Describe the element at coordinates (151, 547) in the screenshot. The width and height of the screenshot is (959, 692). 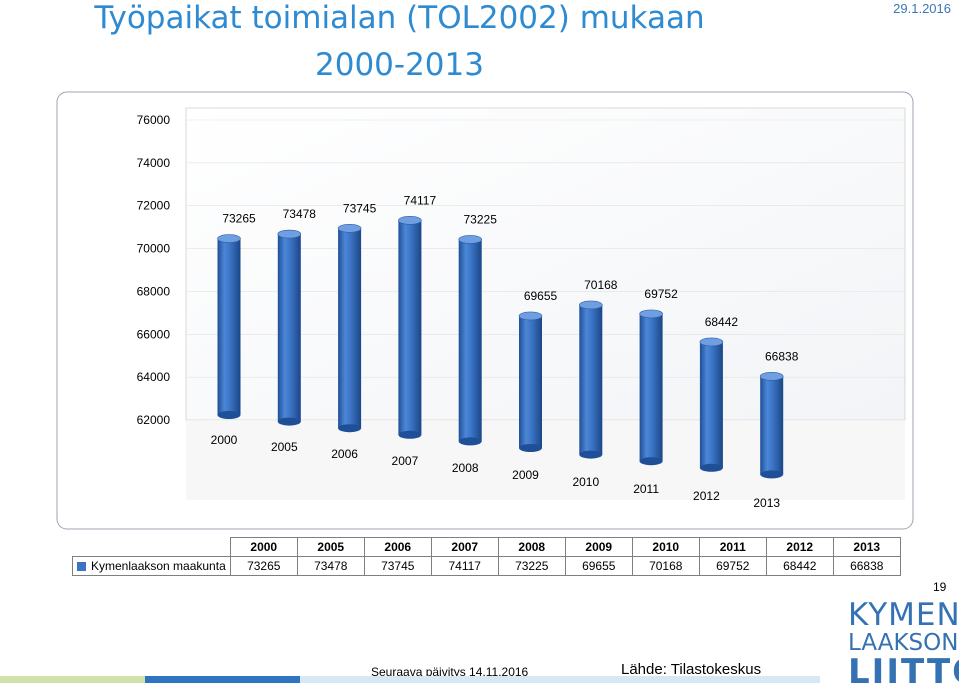
I see `table-corner` at that location.